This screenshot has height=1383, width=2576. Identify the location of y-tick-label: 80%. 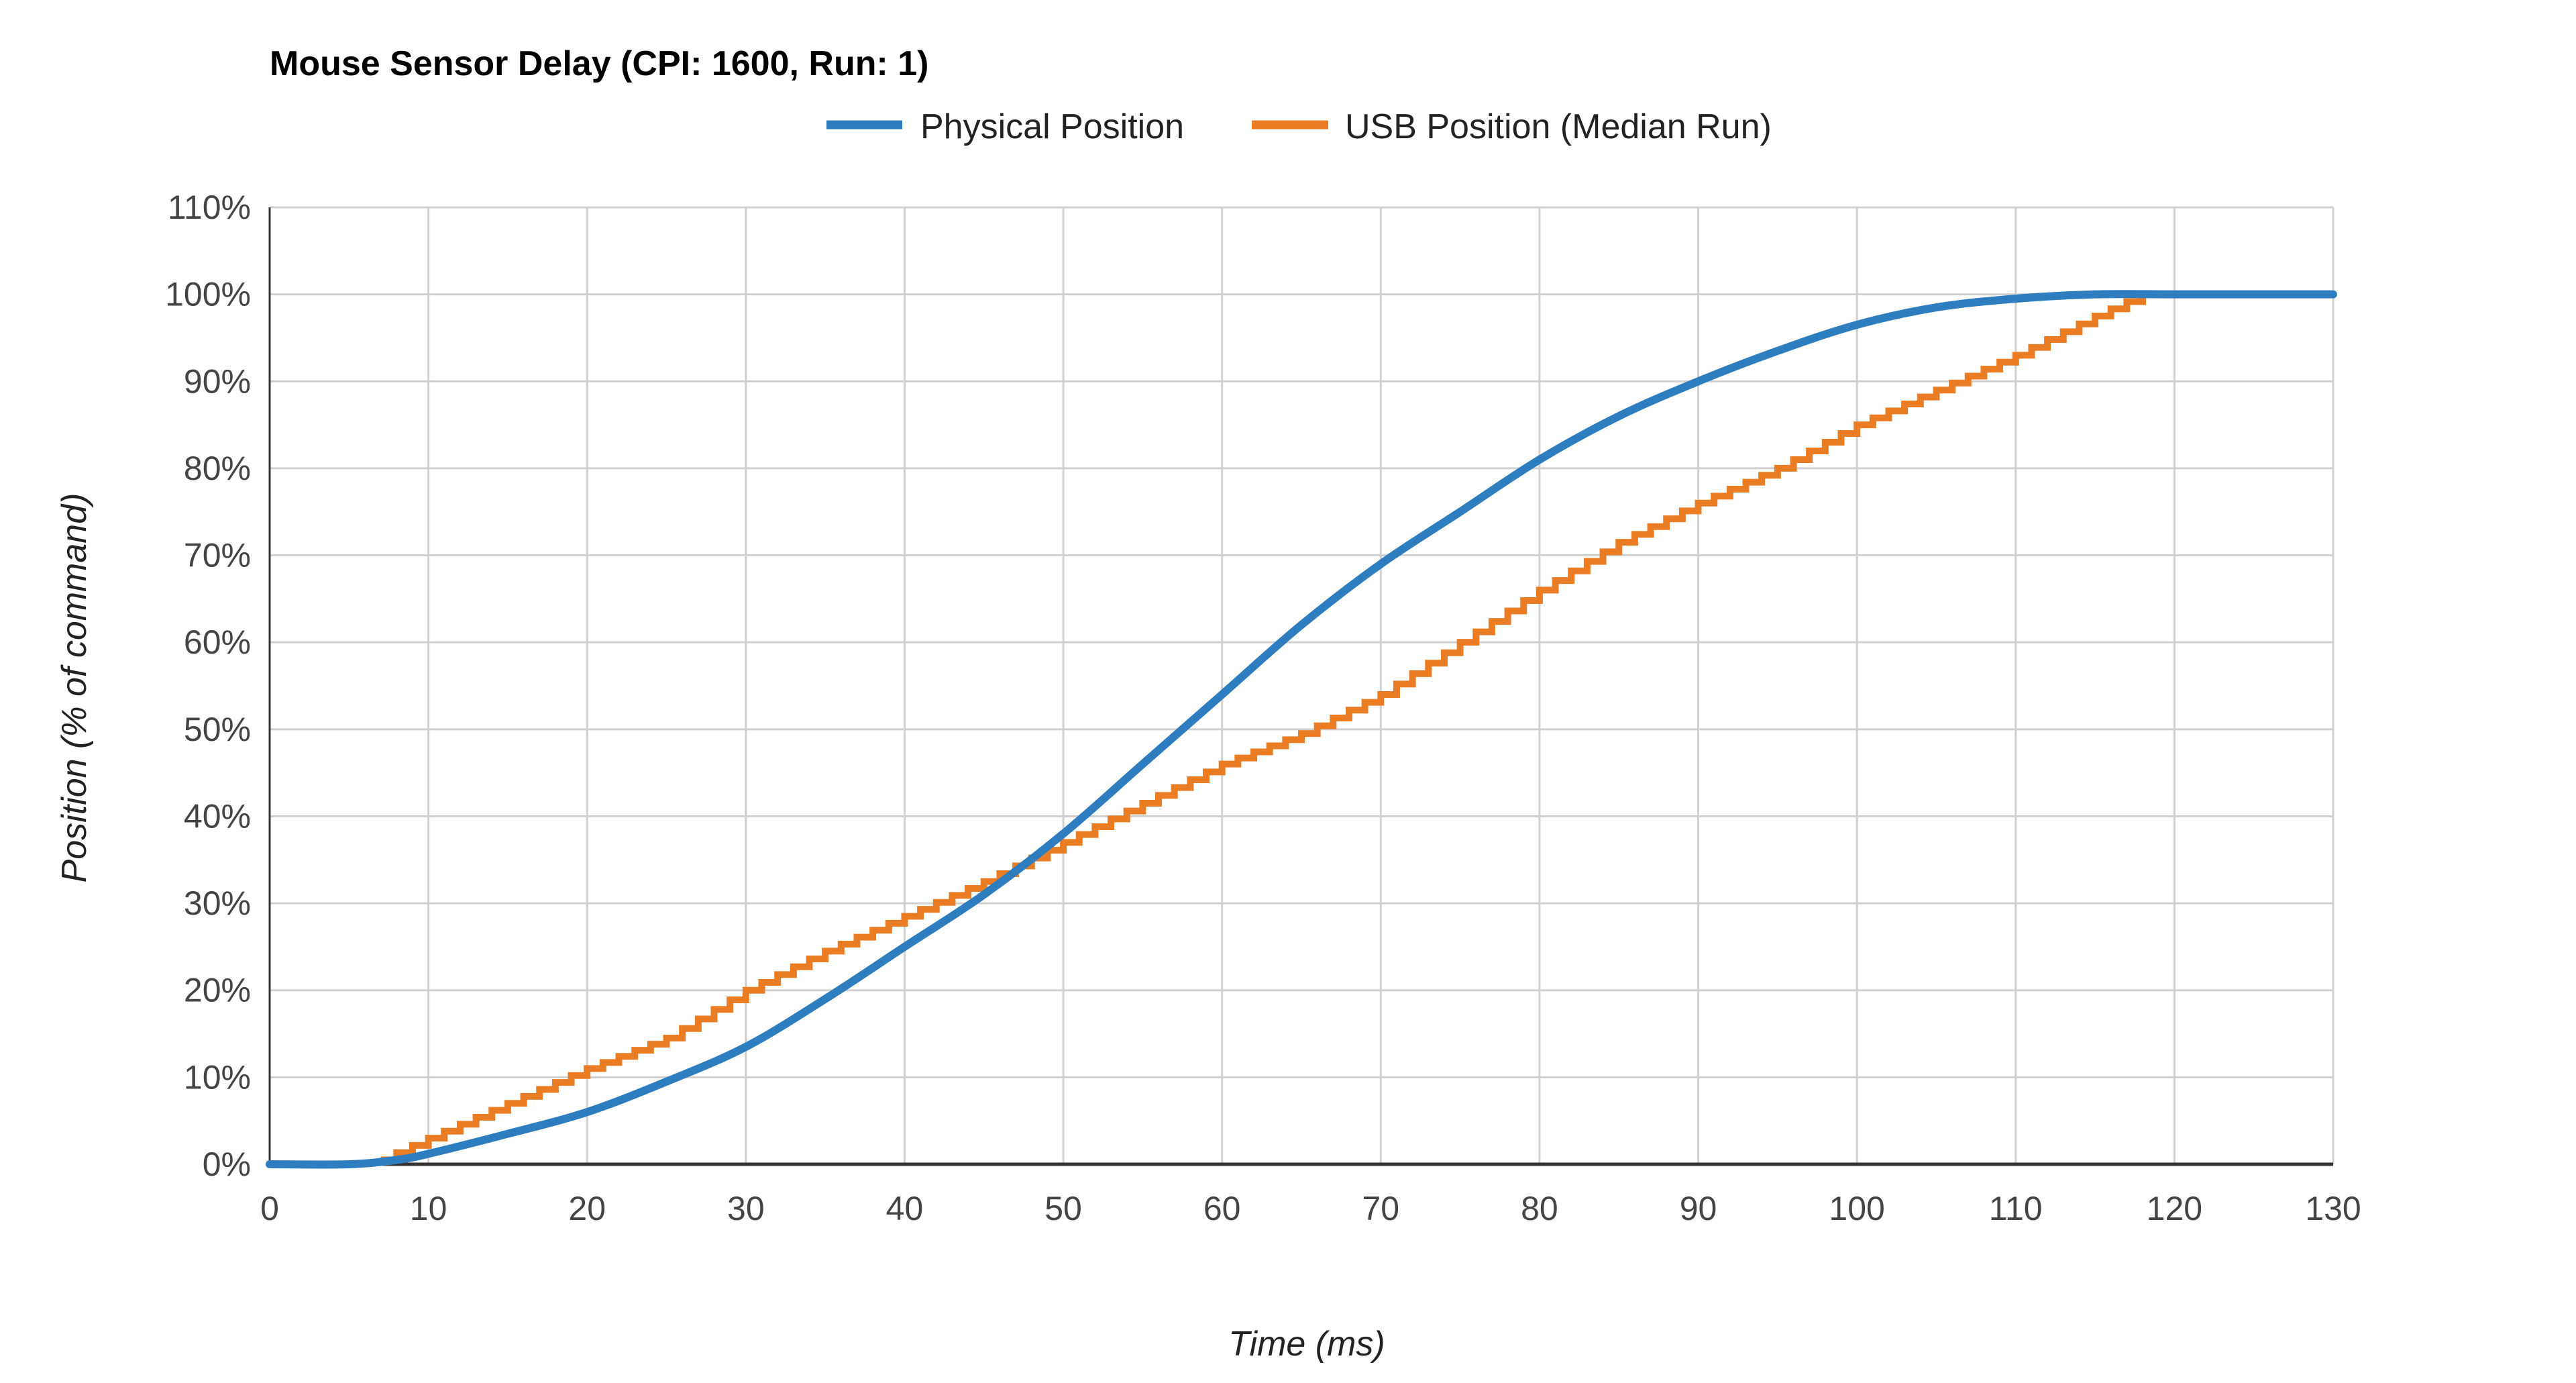
(217, 468).